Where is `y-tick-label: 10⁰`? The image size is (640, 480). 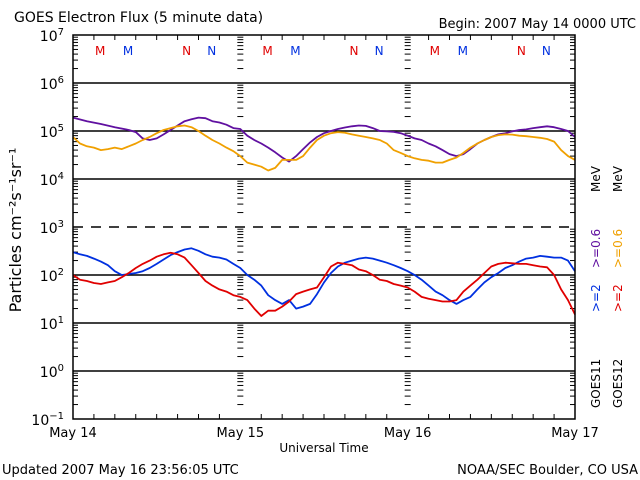 y-tick-label: 10⁰ is located at coordinates (52, 372).